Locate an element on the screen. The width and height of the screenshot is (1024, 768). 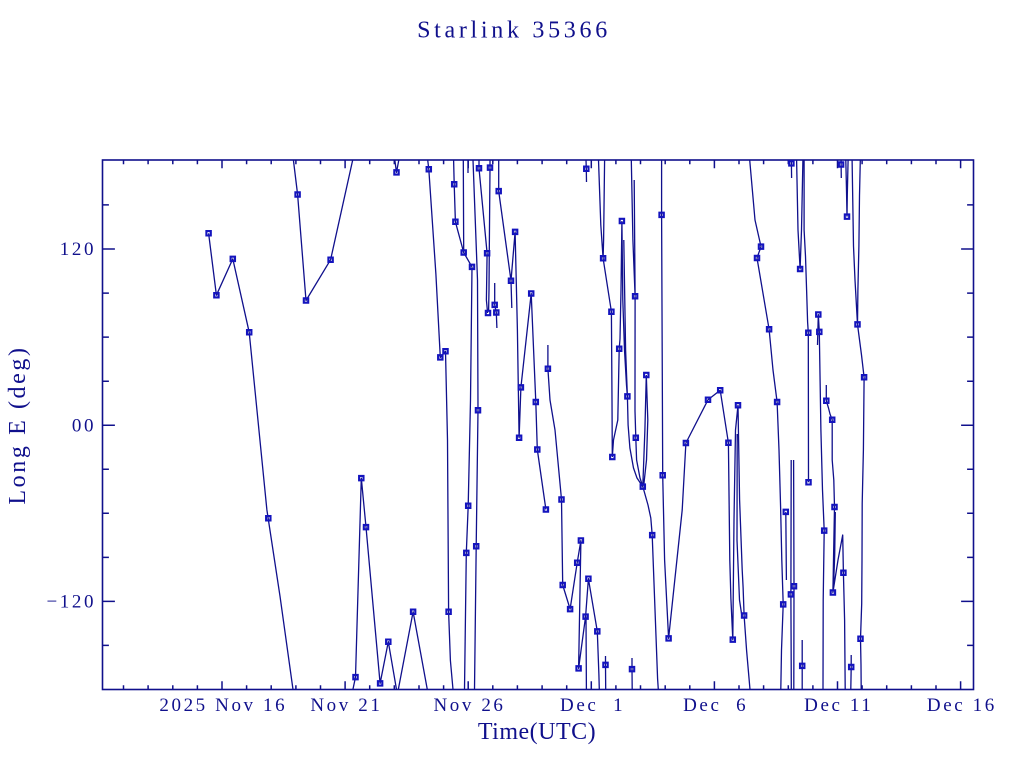
svg-text: Dec 16 is located at coordinates (962, 705).